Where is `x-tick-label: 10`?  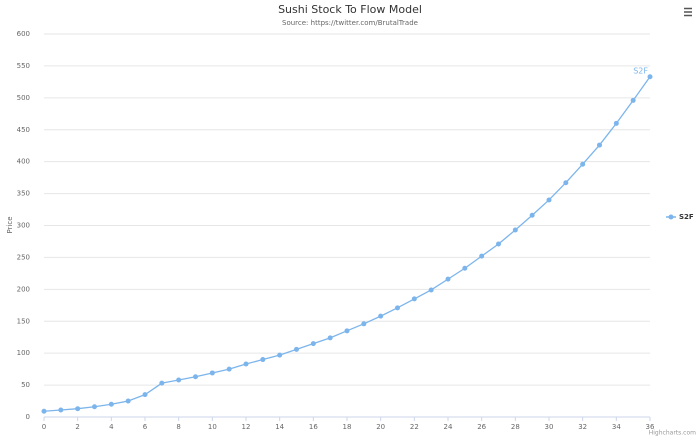
x-tick-label: 10 is located at coordinates (212, 427).